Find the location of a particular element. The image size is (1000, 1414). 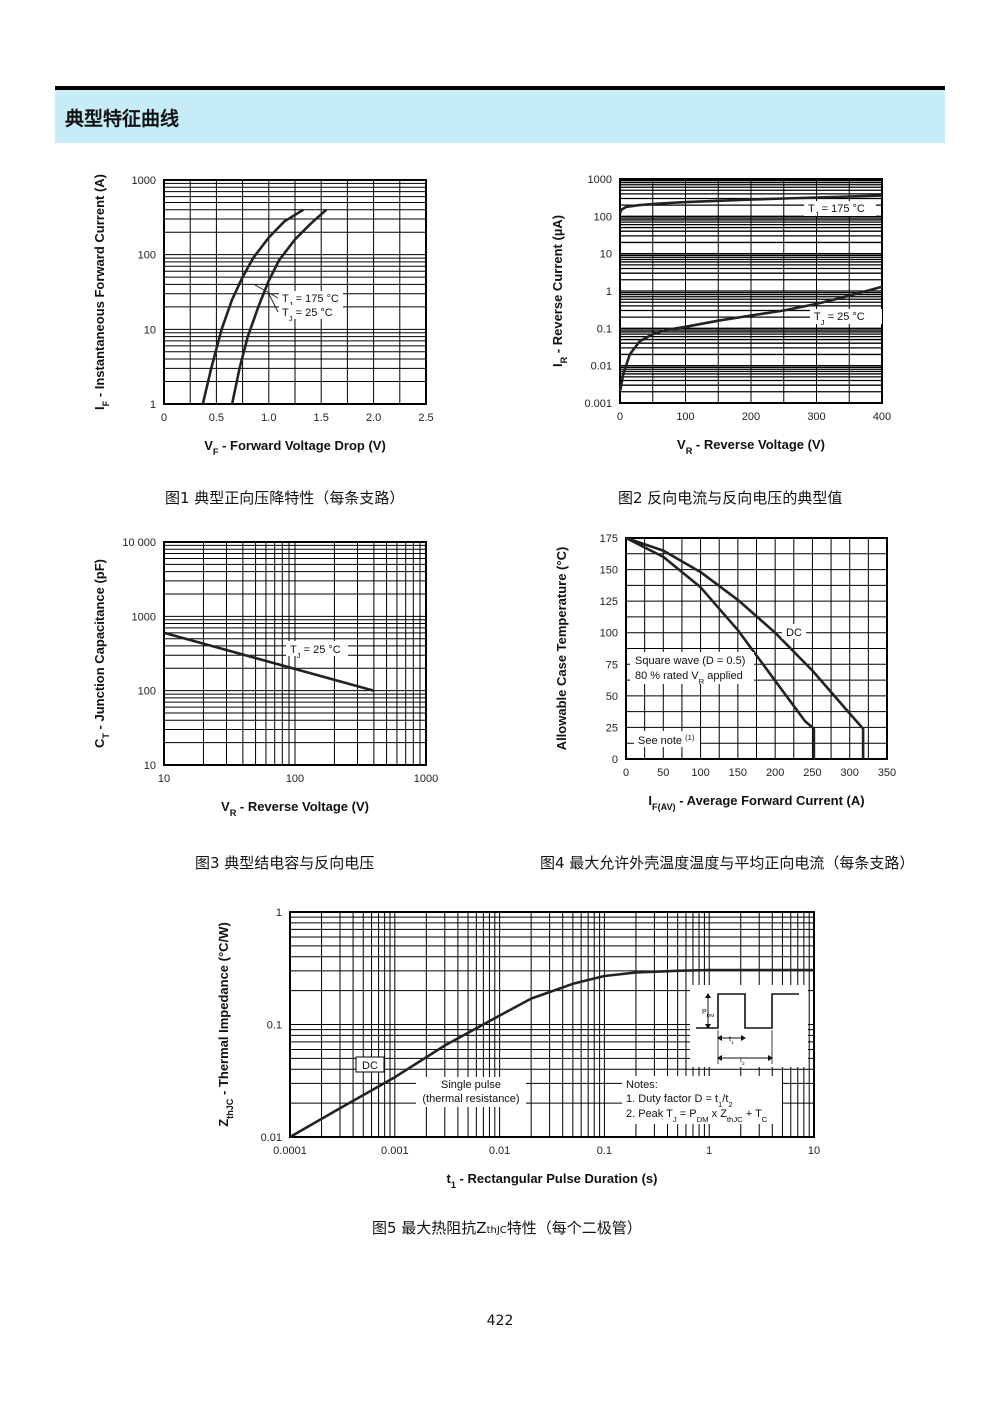

section-header: 典型特征曲线 is located at coordinates (500, 116).